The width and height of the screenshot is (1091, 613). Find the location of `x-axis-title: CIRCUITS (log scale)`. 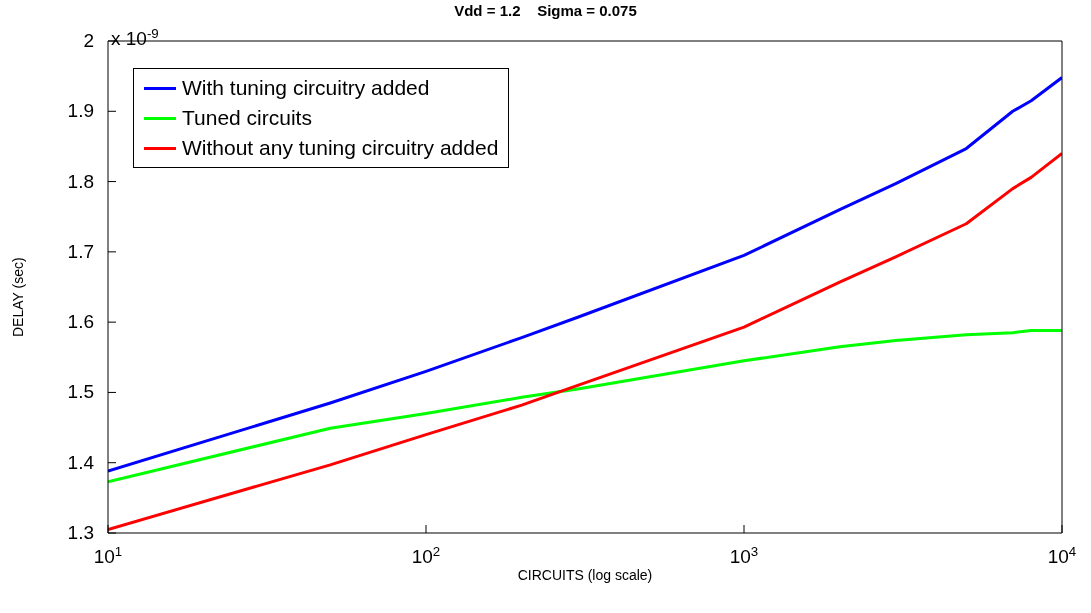

x-axis-title: CIRCUITS (log scale) is located at coordinates (585, 575).